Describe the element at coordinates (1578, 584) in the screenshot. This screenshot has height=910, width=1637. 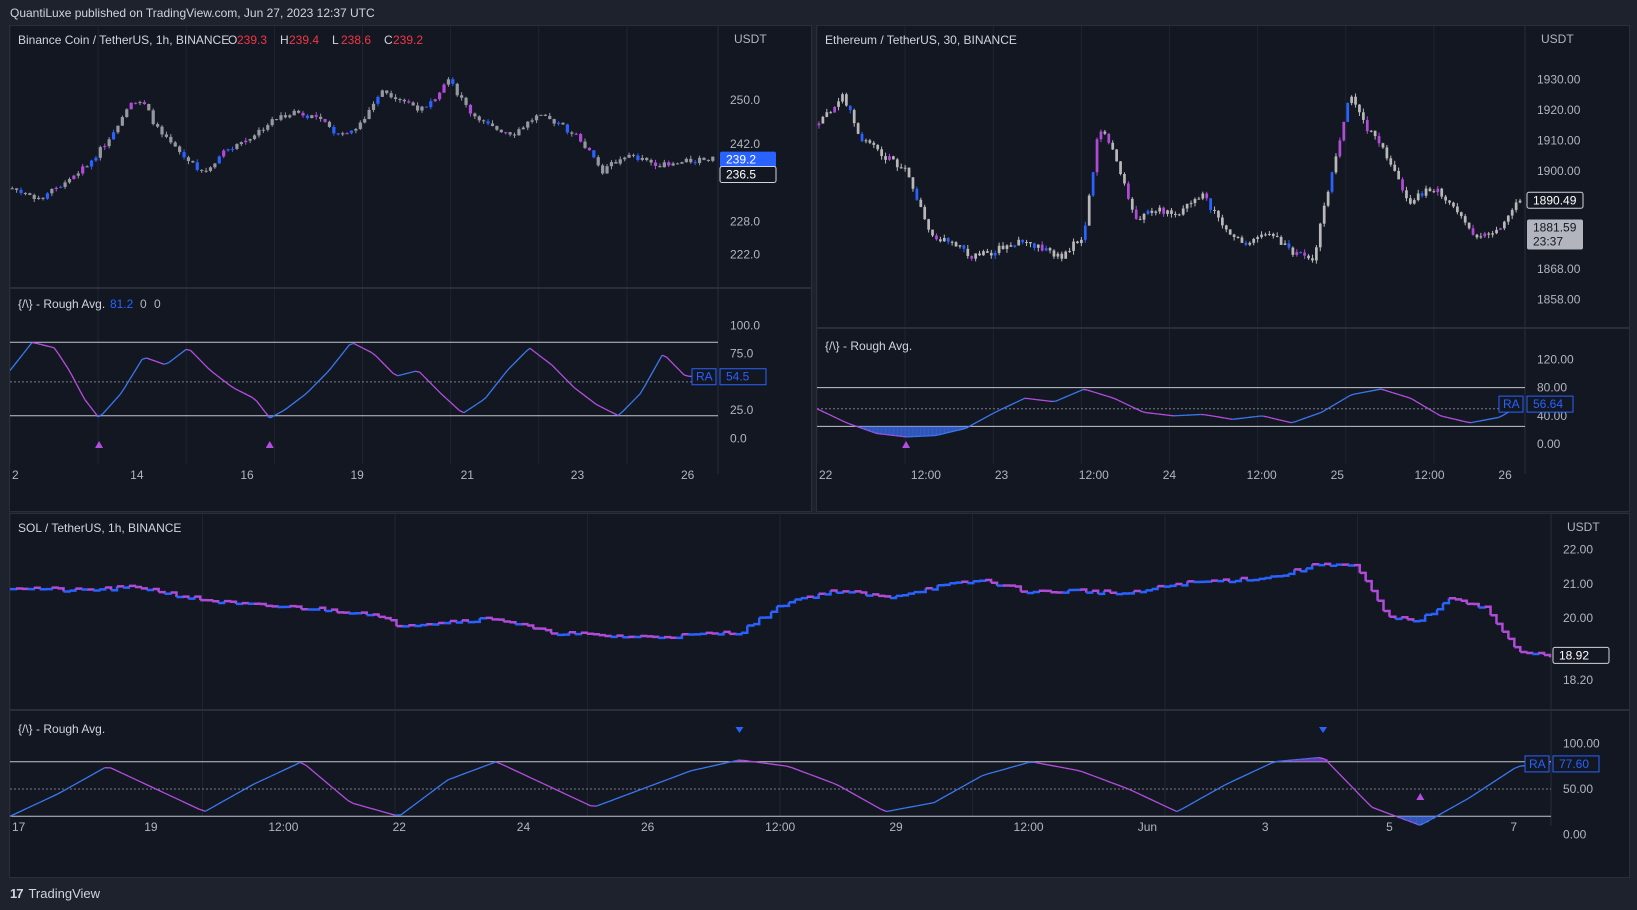
I see `price-tick-label: 21.00` at that location.